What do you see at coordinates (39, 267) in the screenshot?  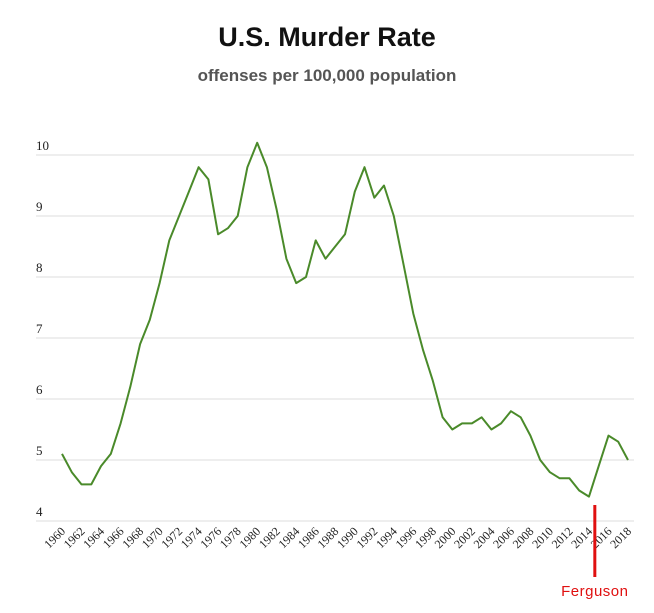 I see `y-tick-label: 8` at bounding box center [39, 267].